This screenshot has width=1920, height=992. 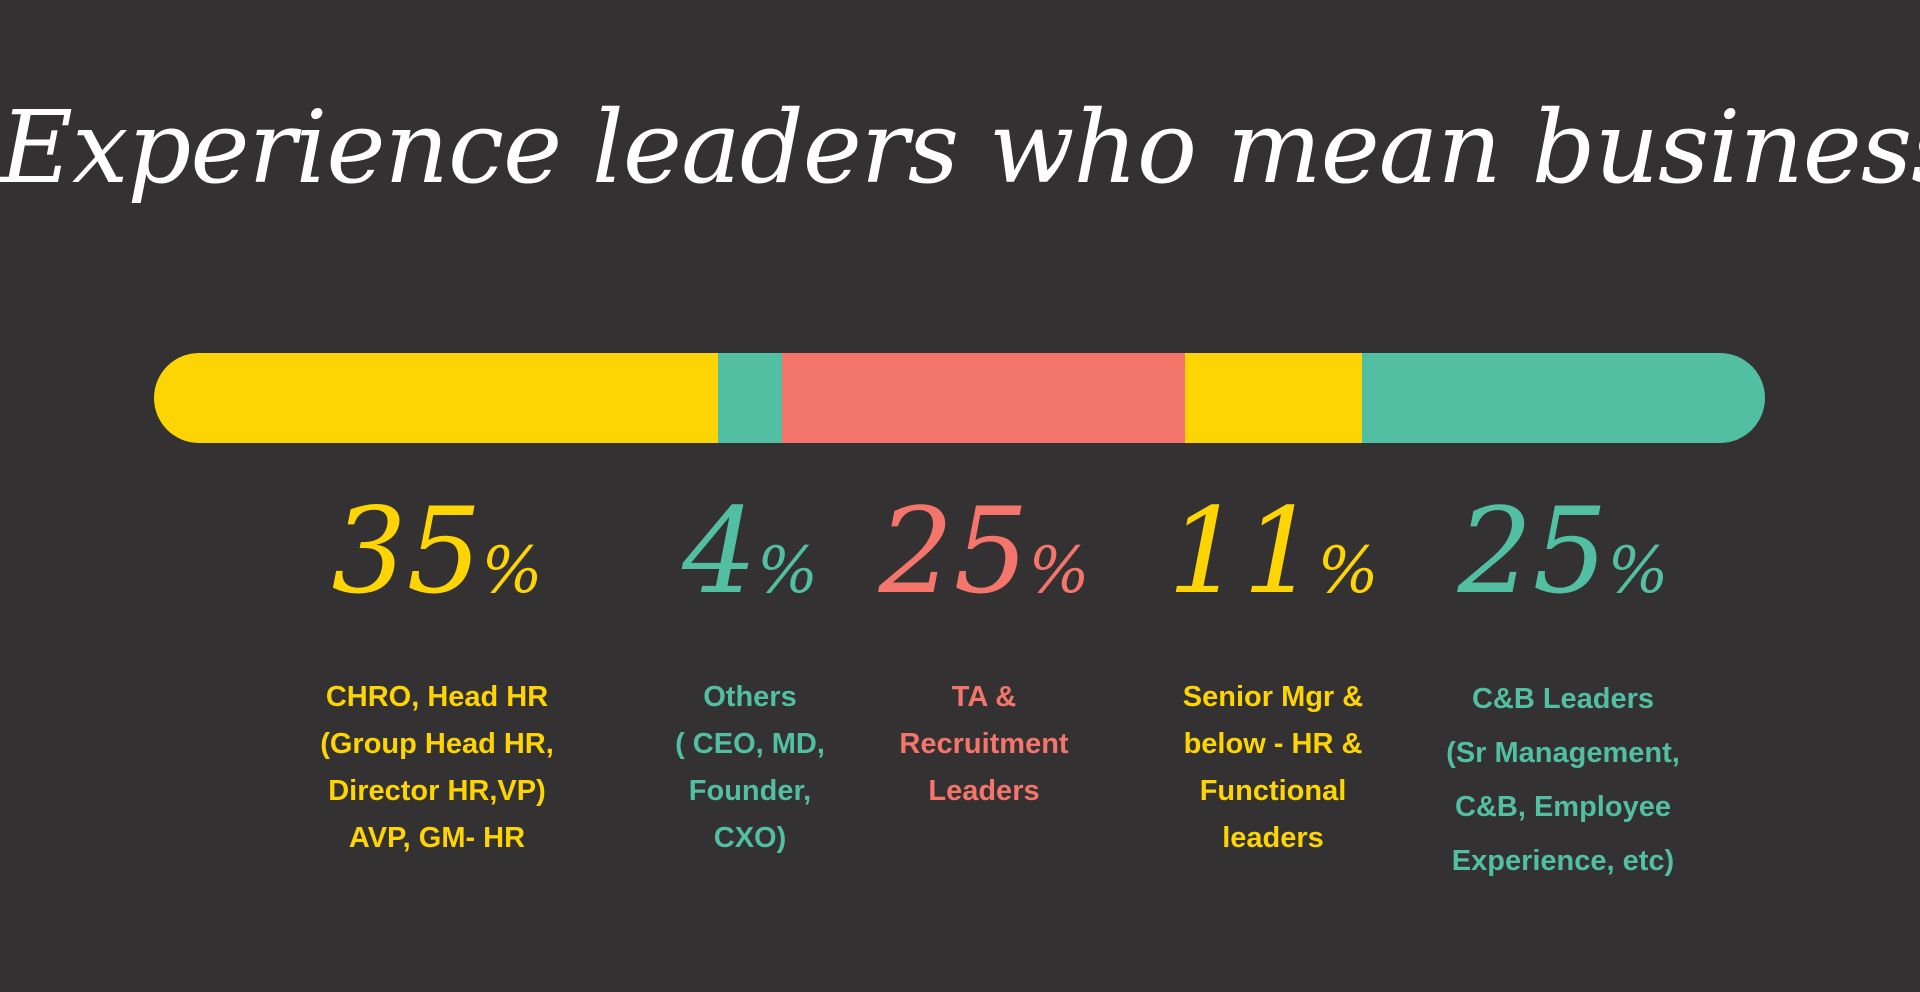 I want to click on percent-number: 35, so click(x=406, y=551).